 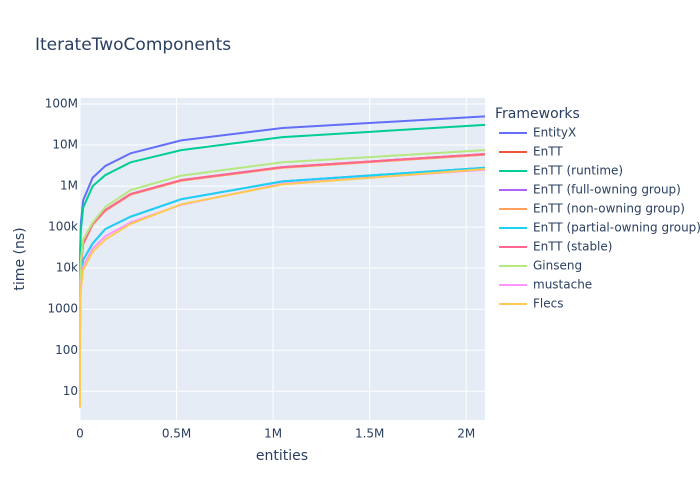 What do you see at coordinates (578, 171) in the screenshot?
I see `legend-label: EnTT (runtime)` at bounding box center [578, 171].